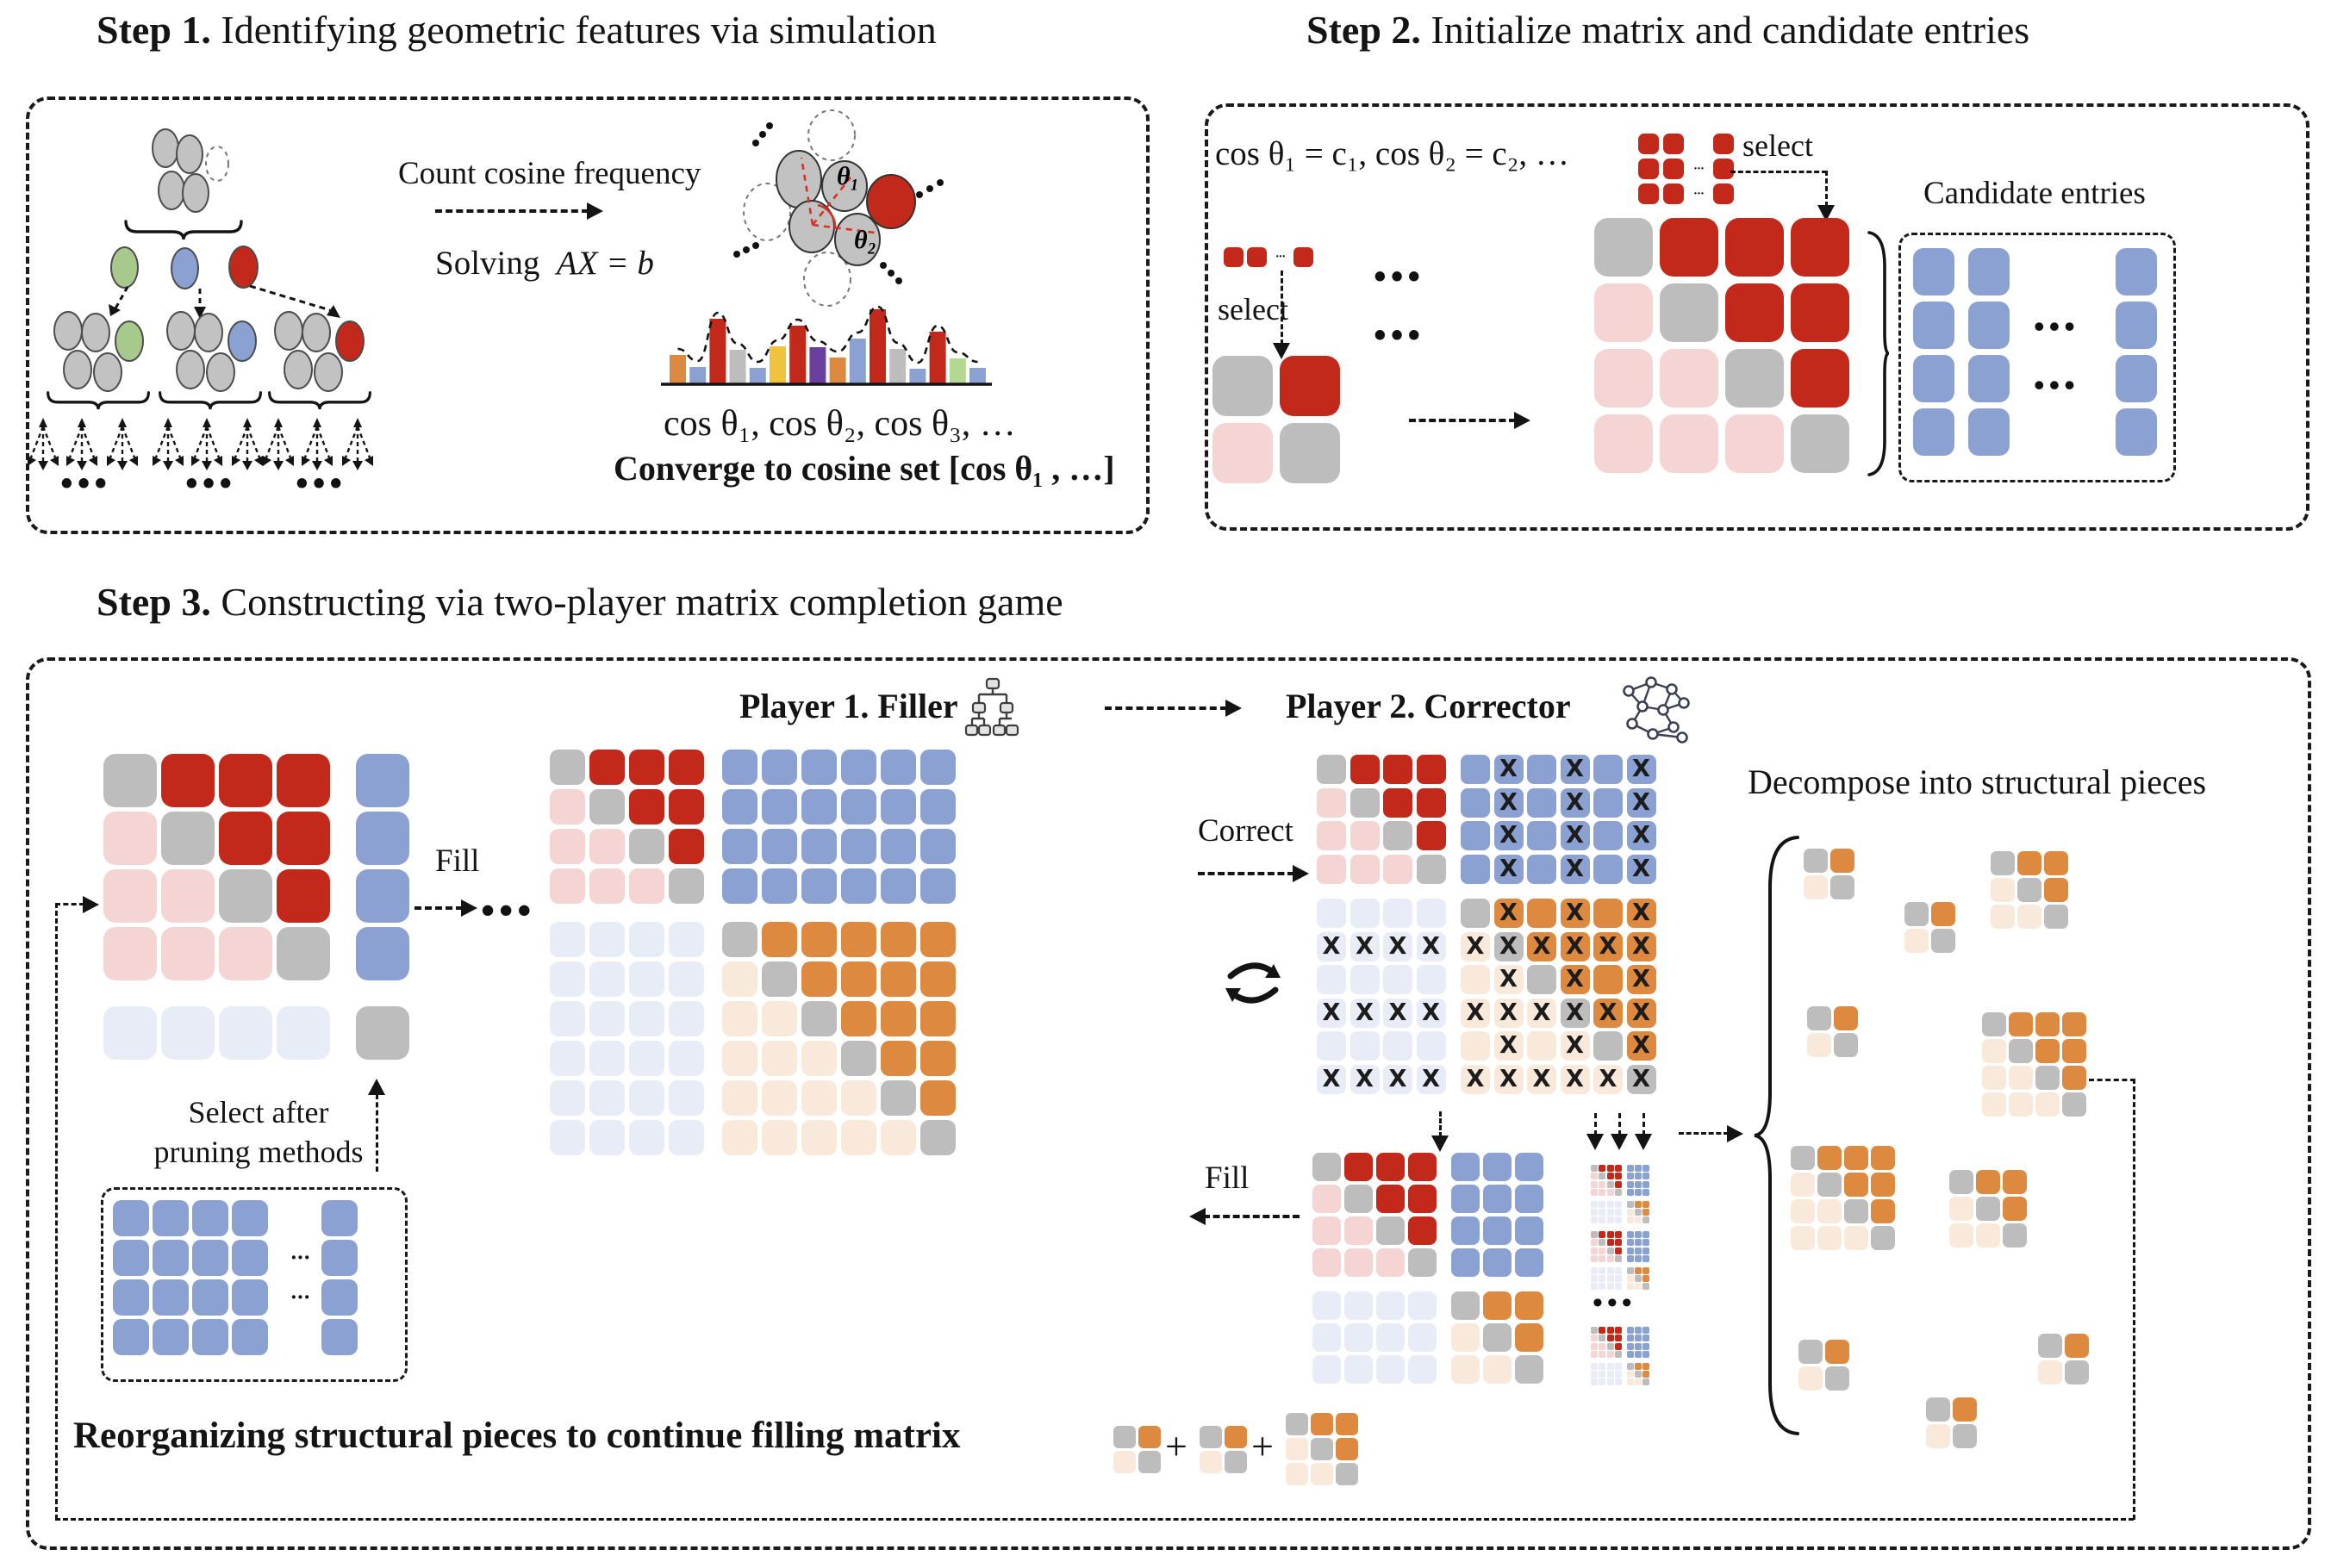  I want to click on step2-title-bold: Step 2., so click(1363, 30).